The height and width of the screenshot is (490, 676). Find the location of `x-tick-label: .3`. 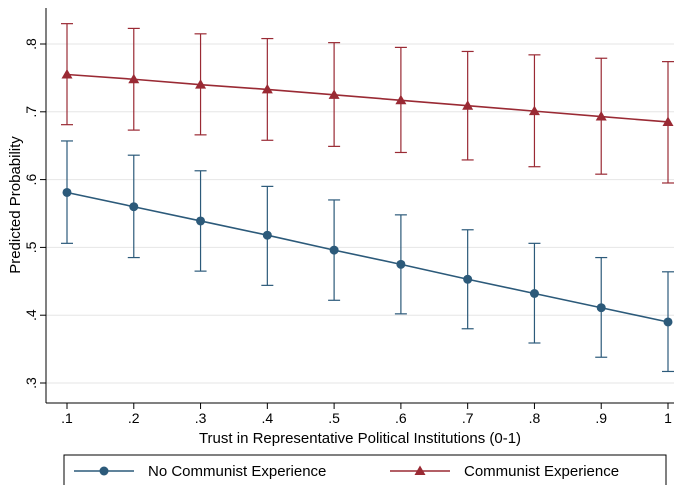

x-tick-label: .3 is located at coordinates (201, 418).